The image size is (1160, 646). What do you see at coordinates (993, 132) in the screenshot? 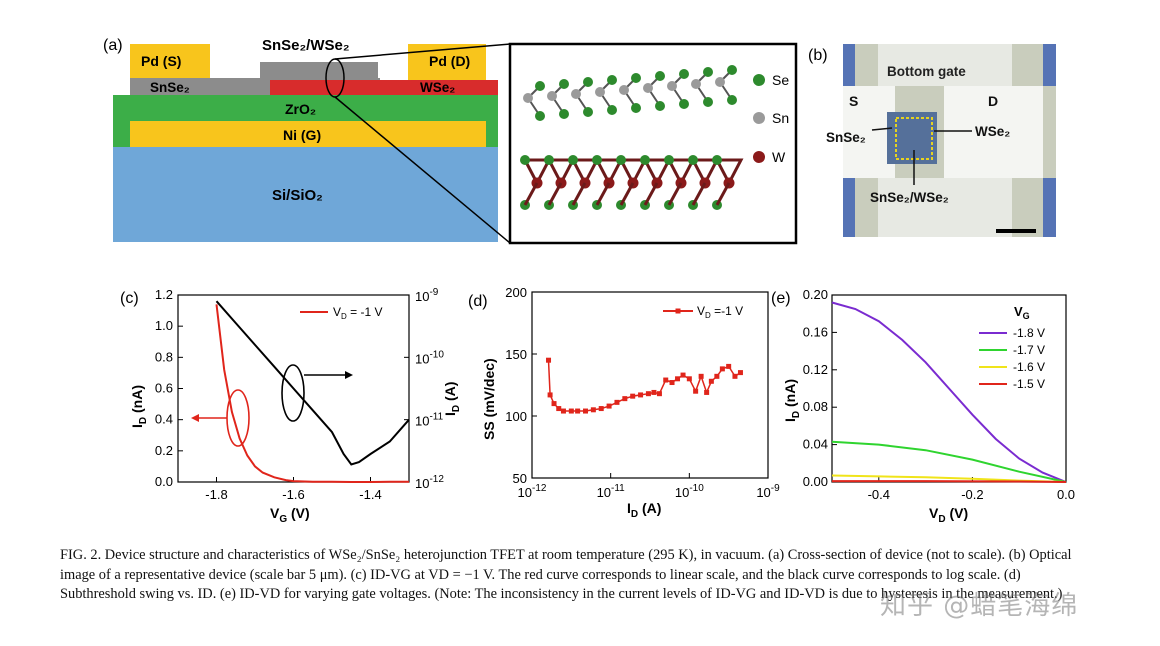
I see `drain-electrode` at bounding box center [993, 132].